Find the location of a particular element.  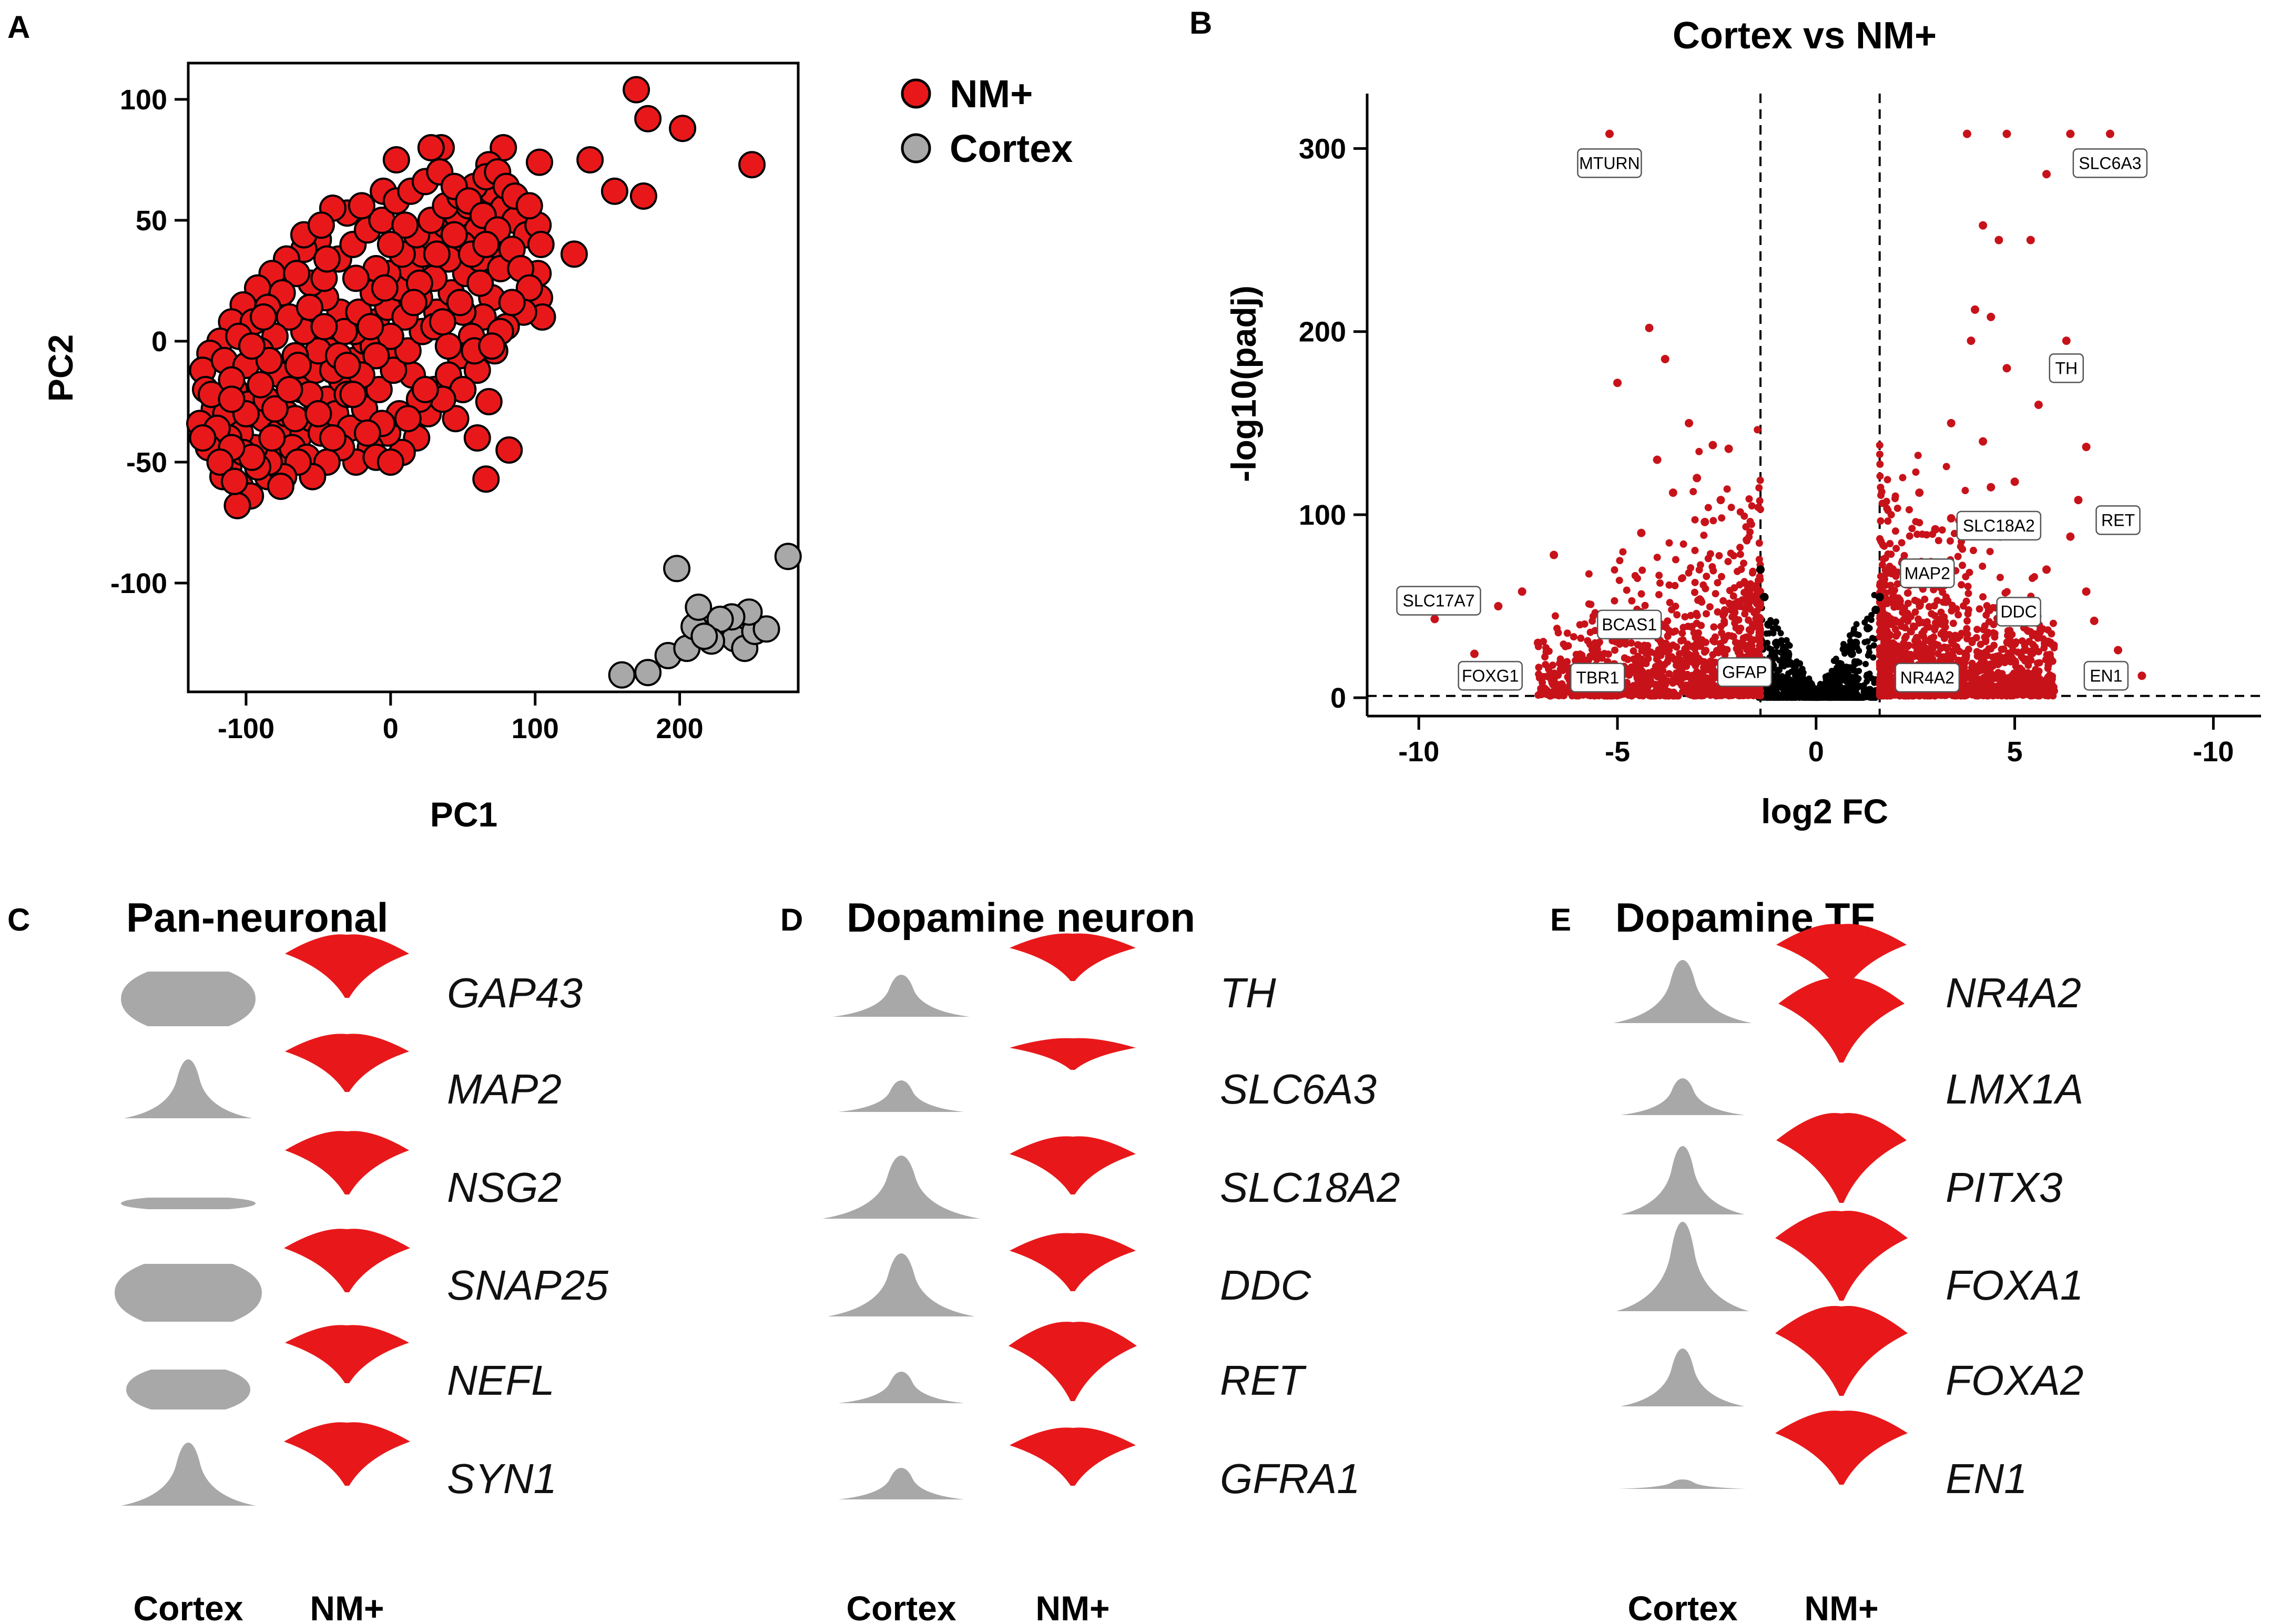

pca-x-tick-label: 200 is located at coordinates (680, 728).